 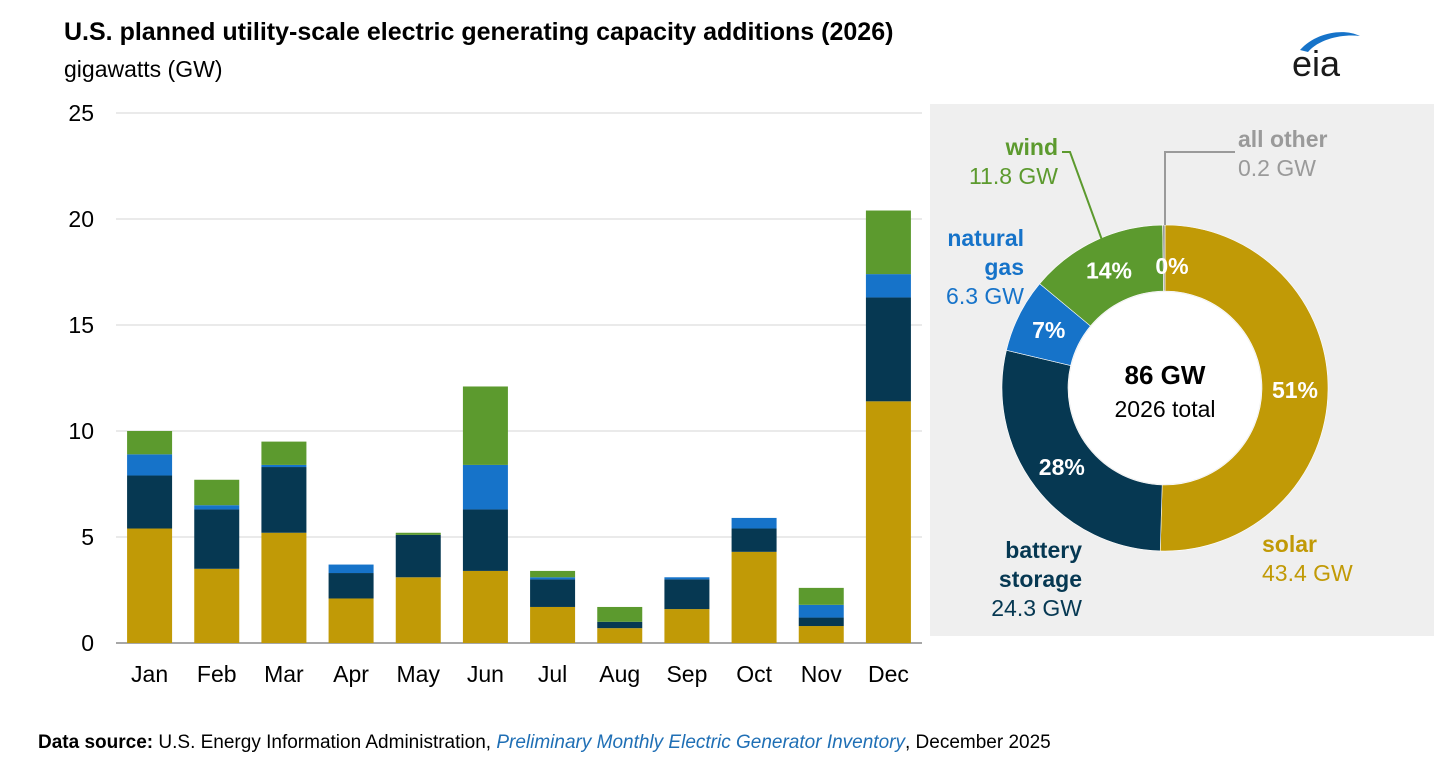 What do you see at coordinates (1043, 550) in the screenshot?
I see `label-battery-storage-name-1: battery` at bounding box center [1043, 550].